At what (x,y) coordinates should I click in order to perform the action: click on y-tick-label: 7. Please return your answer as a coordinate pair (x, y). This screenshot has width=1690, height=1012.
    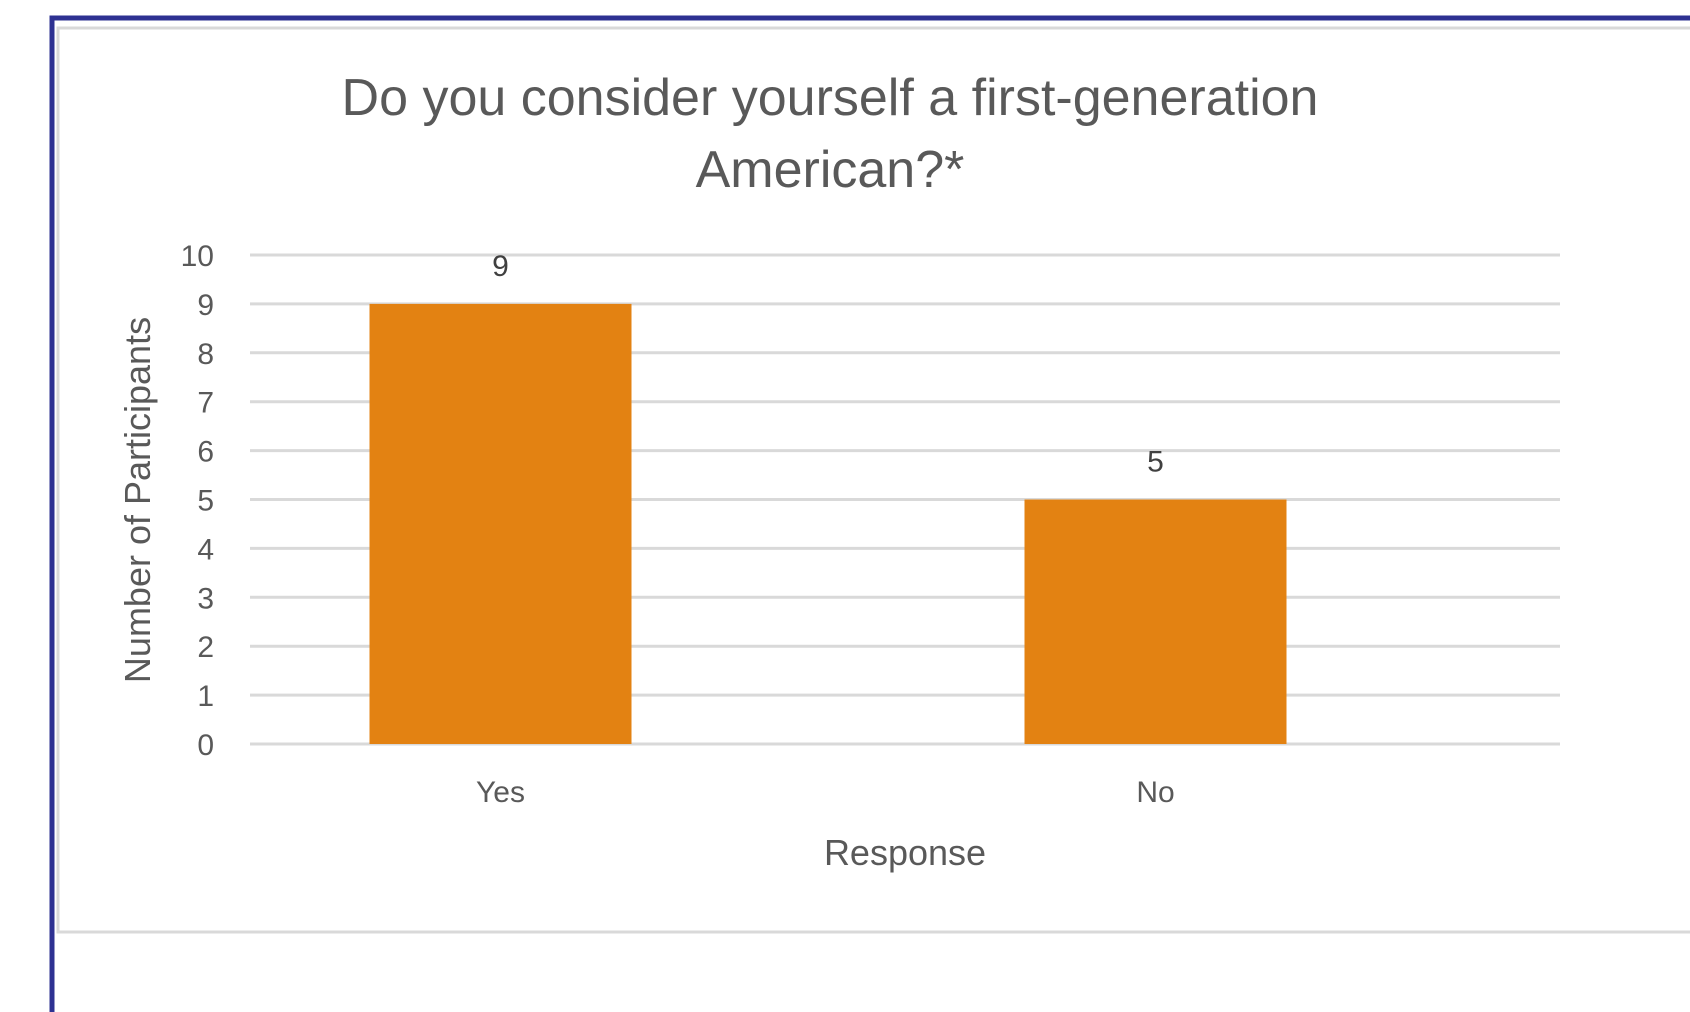
    Looking at the image, I should click on (205, 403).